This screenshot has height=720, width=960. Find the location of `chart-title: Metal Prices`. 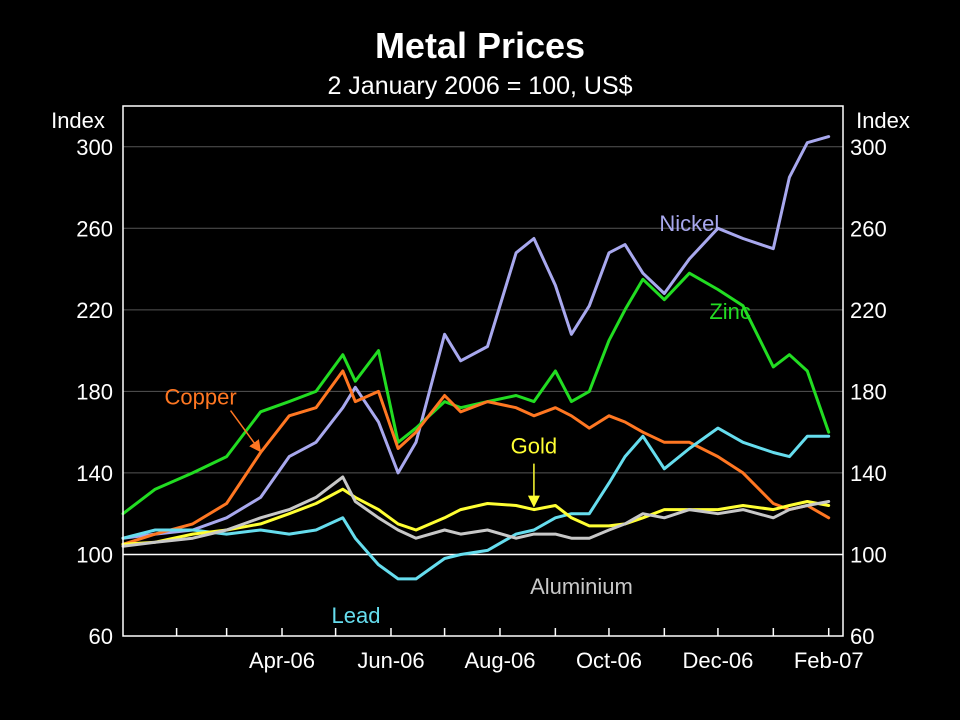

chart-title: Metal Prices is located at coordinates (480, 45).